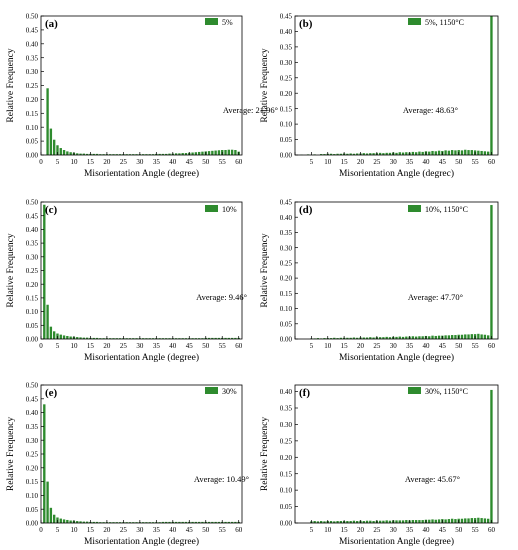  What do you see at coordinates (239, 530) in the screenshot?
I see `x-tick-label: 60` at bounding box center [239, 530].